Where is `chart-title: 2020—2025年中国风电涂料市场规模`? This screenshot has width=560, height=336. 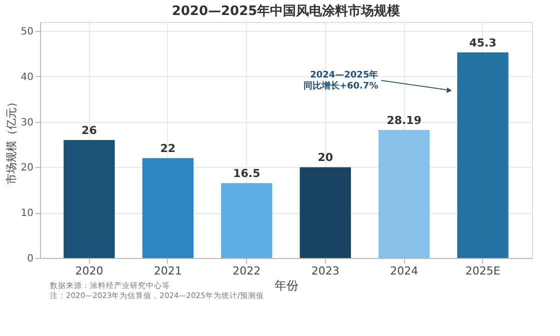 chart-title: 2020—2025年中国风电涂料市场规模 is located at coordinates (286, 11).